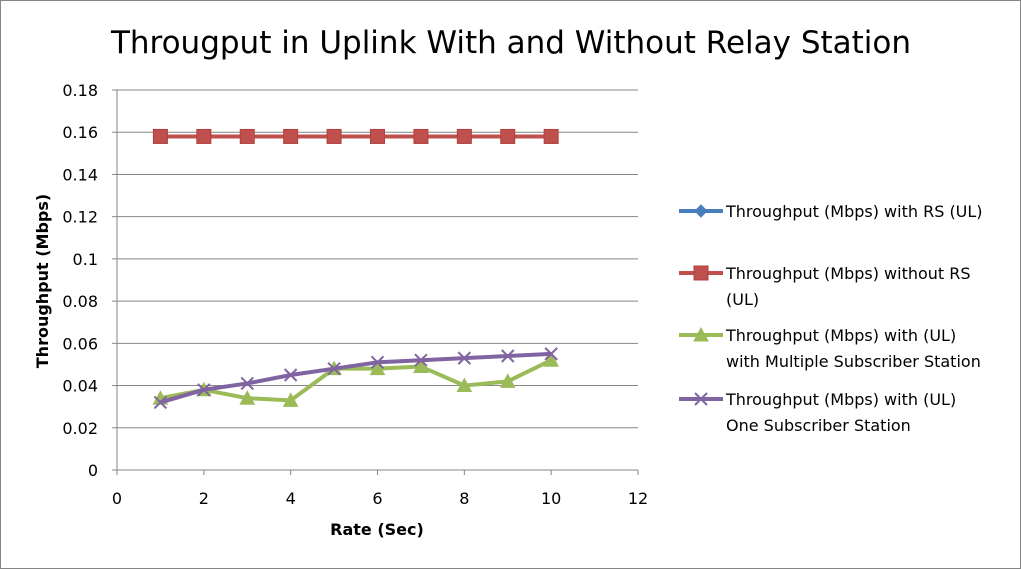  I want to click on y-tick-label: 0.1, so click(85, 259).